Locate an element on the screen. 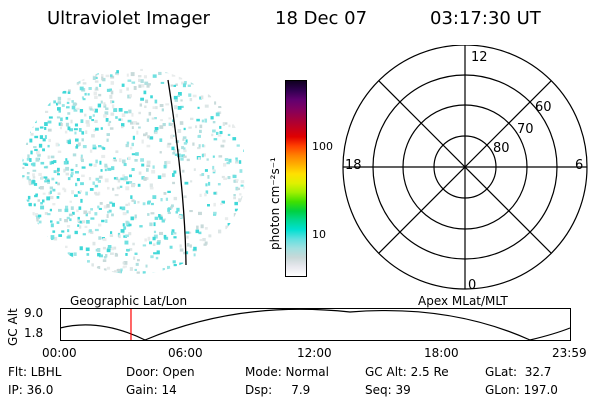 This screenshot has width=600, height=400. colorbar-unit-label: photon cm⁻²s⁻¹ is located at coordinates (275, 203).